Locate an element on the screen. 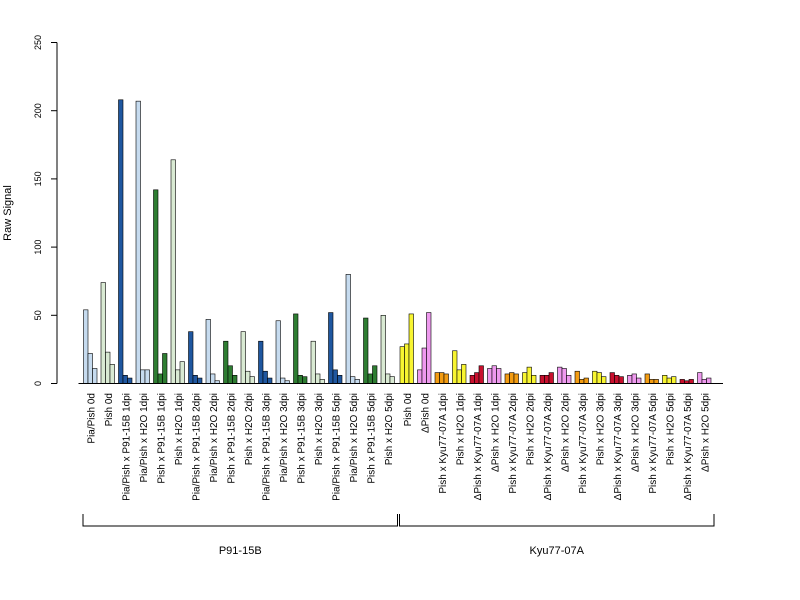  x-tick-label: Pish x Kyu77-07A 2dpi is located at coordinates (513, 443).